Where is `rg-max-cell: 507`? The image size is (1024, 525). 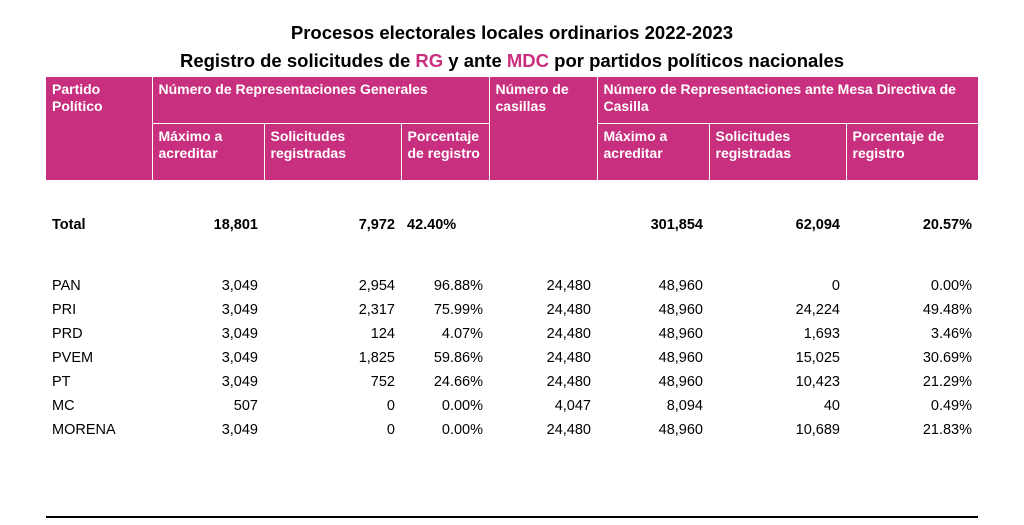 rg-max-cell: 507 is located at coordinates (245, 406).